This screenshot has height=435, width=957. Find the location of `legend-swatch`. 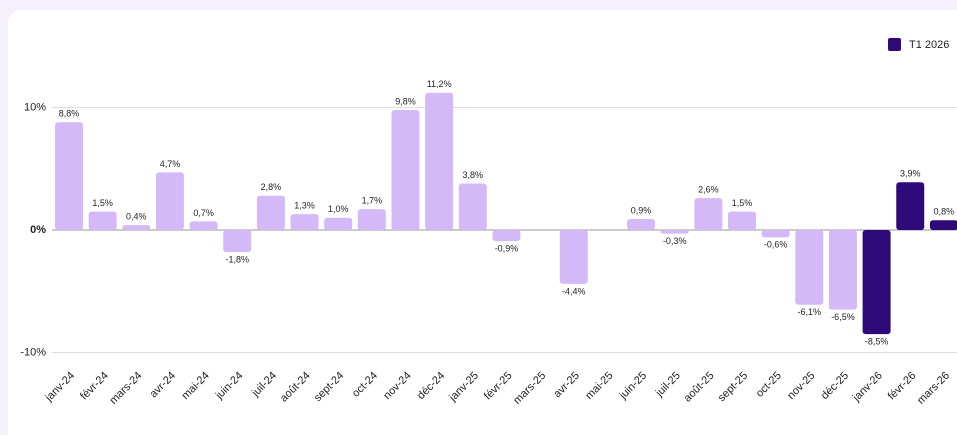

legend-swatch is located at coordinates (894, 44).